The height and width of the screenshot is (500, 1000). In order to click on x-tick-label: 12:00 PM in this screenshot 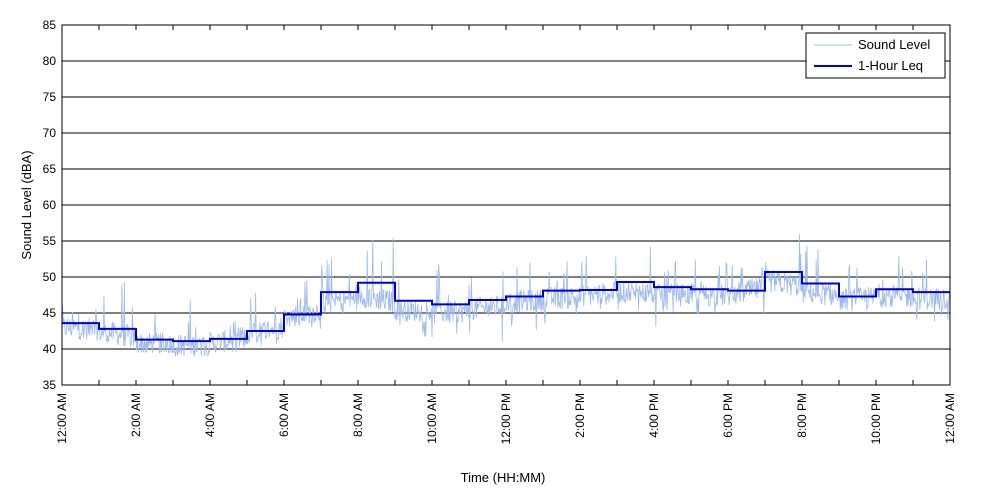, I will do `click(506, 418)`.